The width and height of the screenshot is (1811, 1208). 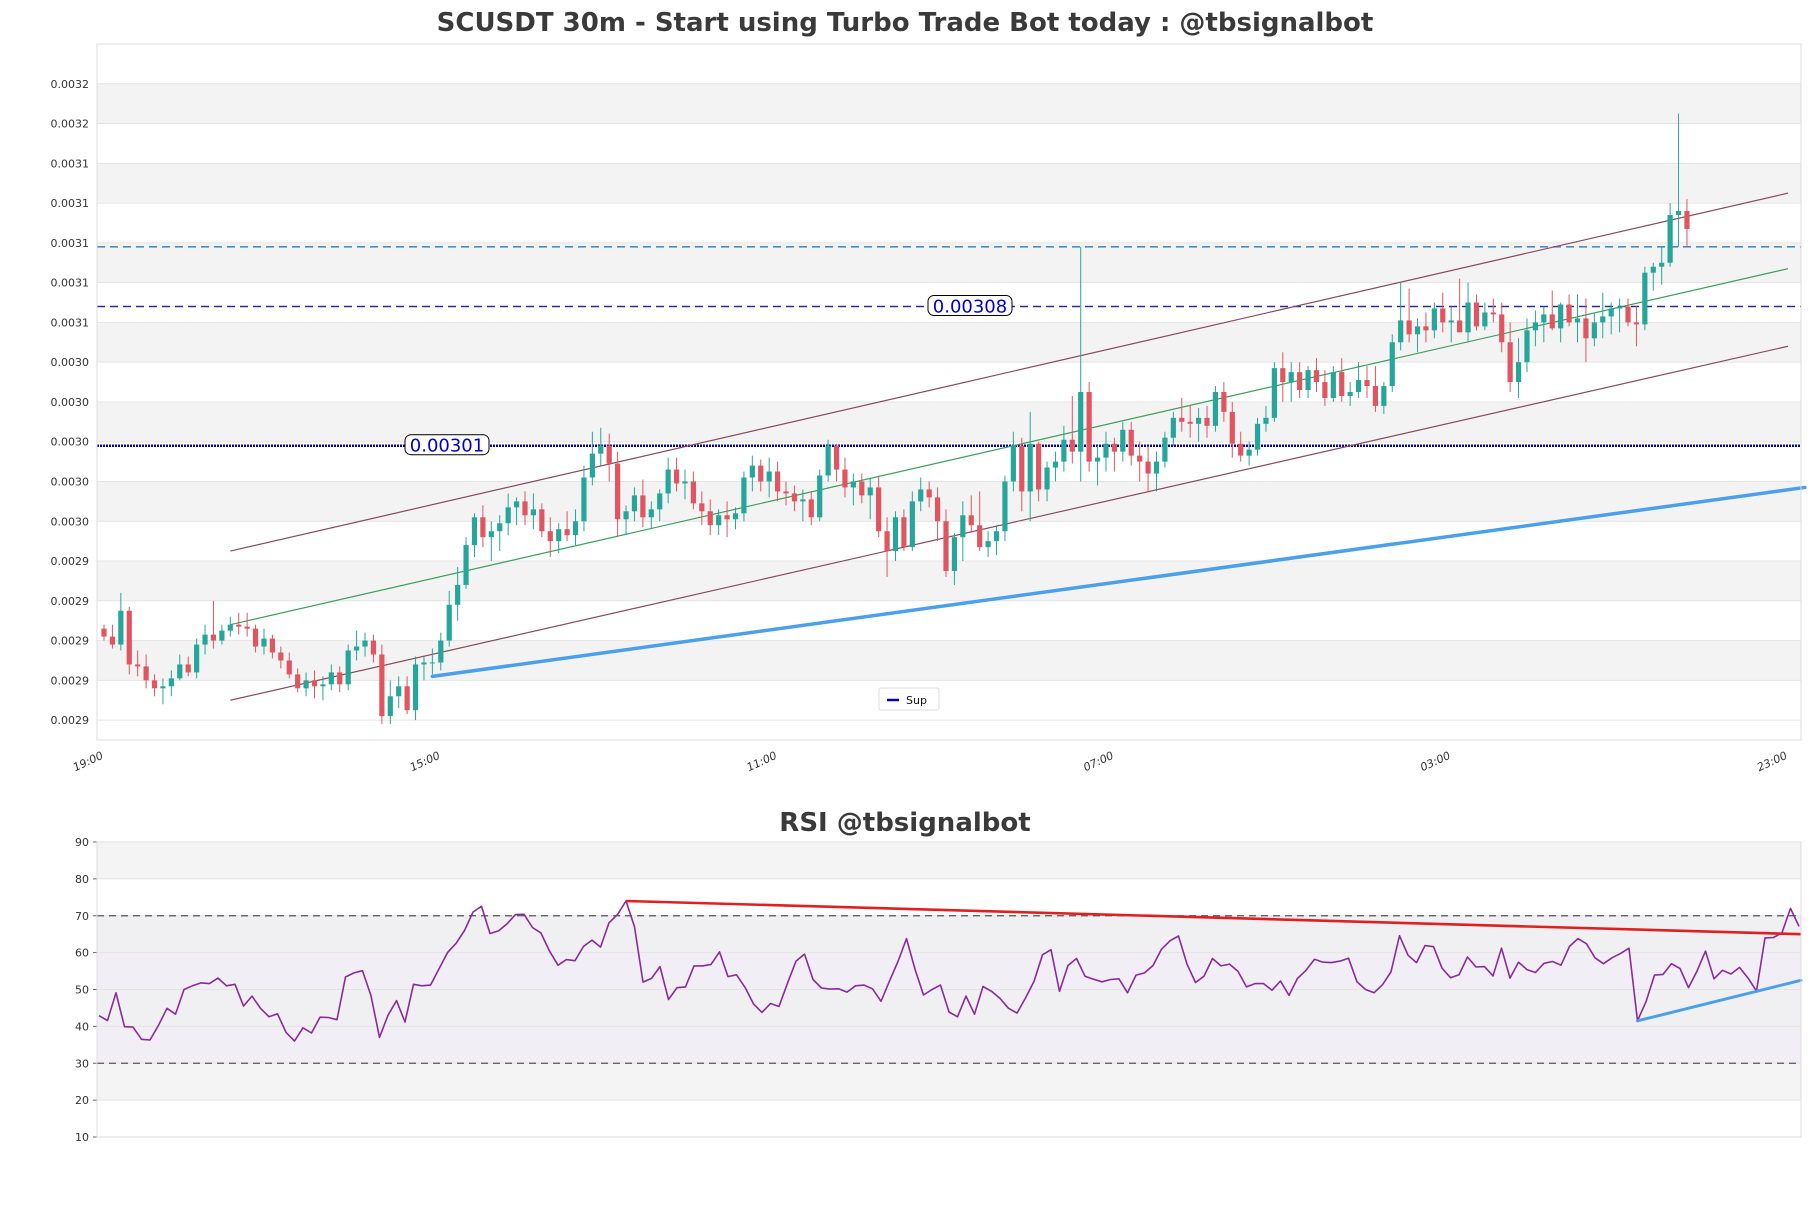 What do you see at coordinates (70, 680) in the screenshot?
I see `price-y-tick-label: 0.0029` at bounding box center [70, 680].